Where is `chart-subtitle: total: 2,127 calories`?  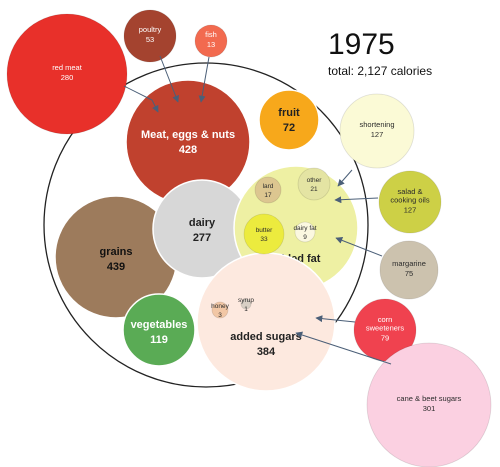 chart-subtitle: total: 2,127 calories is located at coordinates (380, 71).